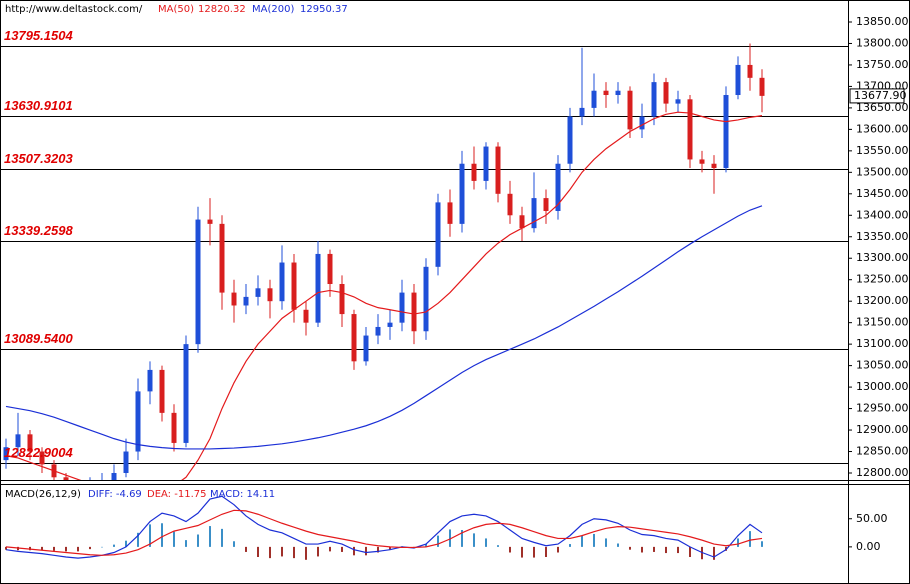 This screenshot has height=584, width=910. I want to click on level-label: 13795.1504, so click(38, 35).